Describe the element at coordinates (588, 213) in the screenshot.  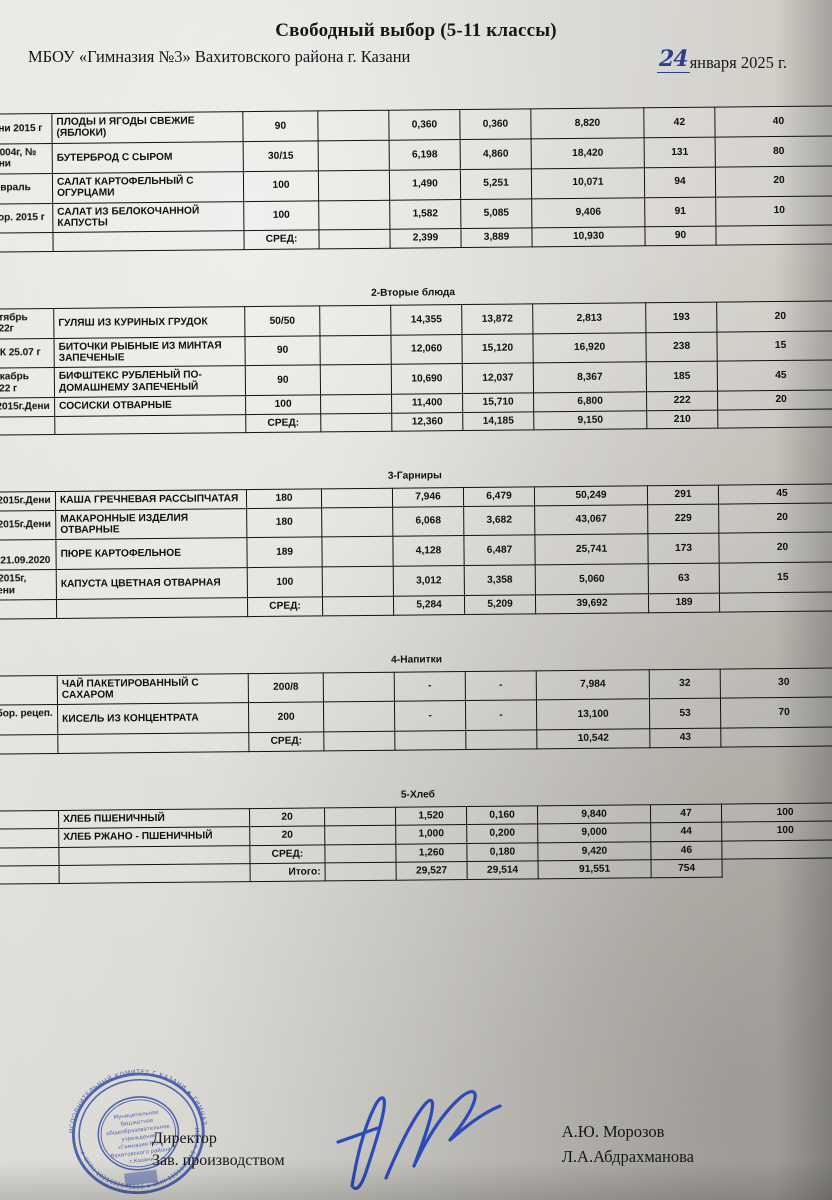
I see `cell-carbs: 9,406` at that location.